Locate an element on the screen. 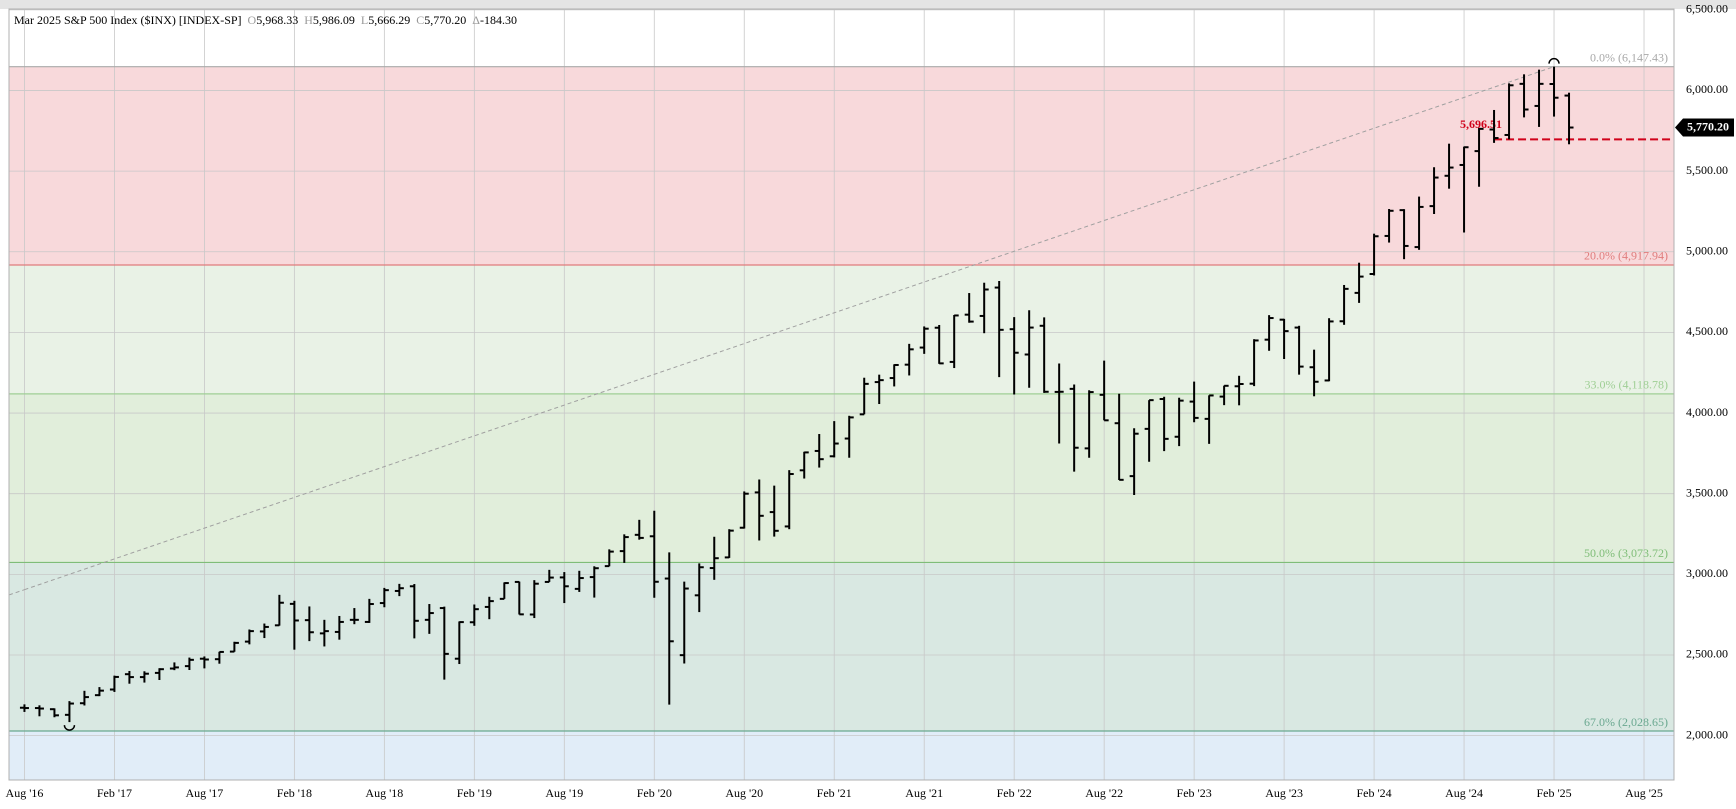  x-tick-label: Aug '25 is located at coordinates (1644, 793).